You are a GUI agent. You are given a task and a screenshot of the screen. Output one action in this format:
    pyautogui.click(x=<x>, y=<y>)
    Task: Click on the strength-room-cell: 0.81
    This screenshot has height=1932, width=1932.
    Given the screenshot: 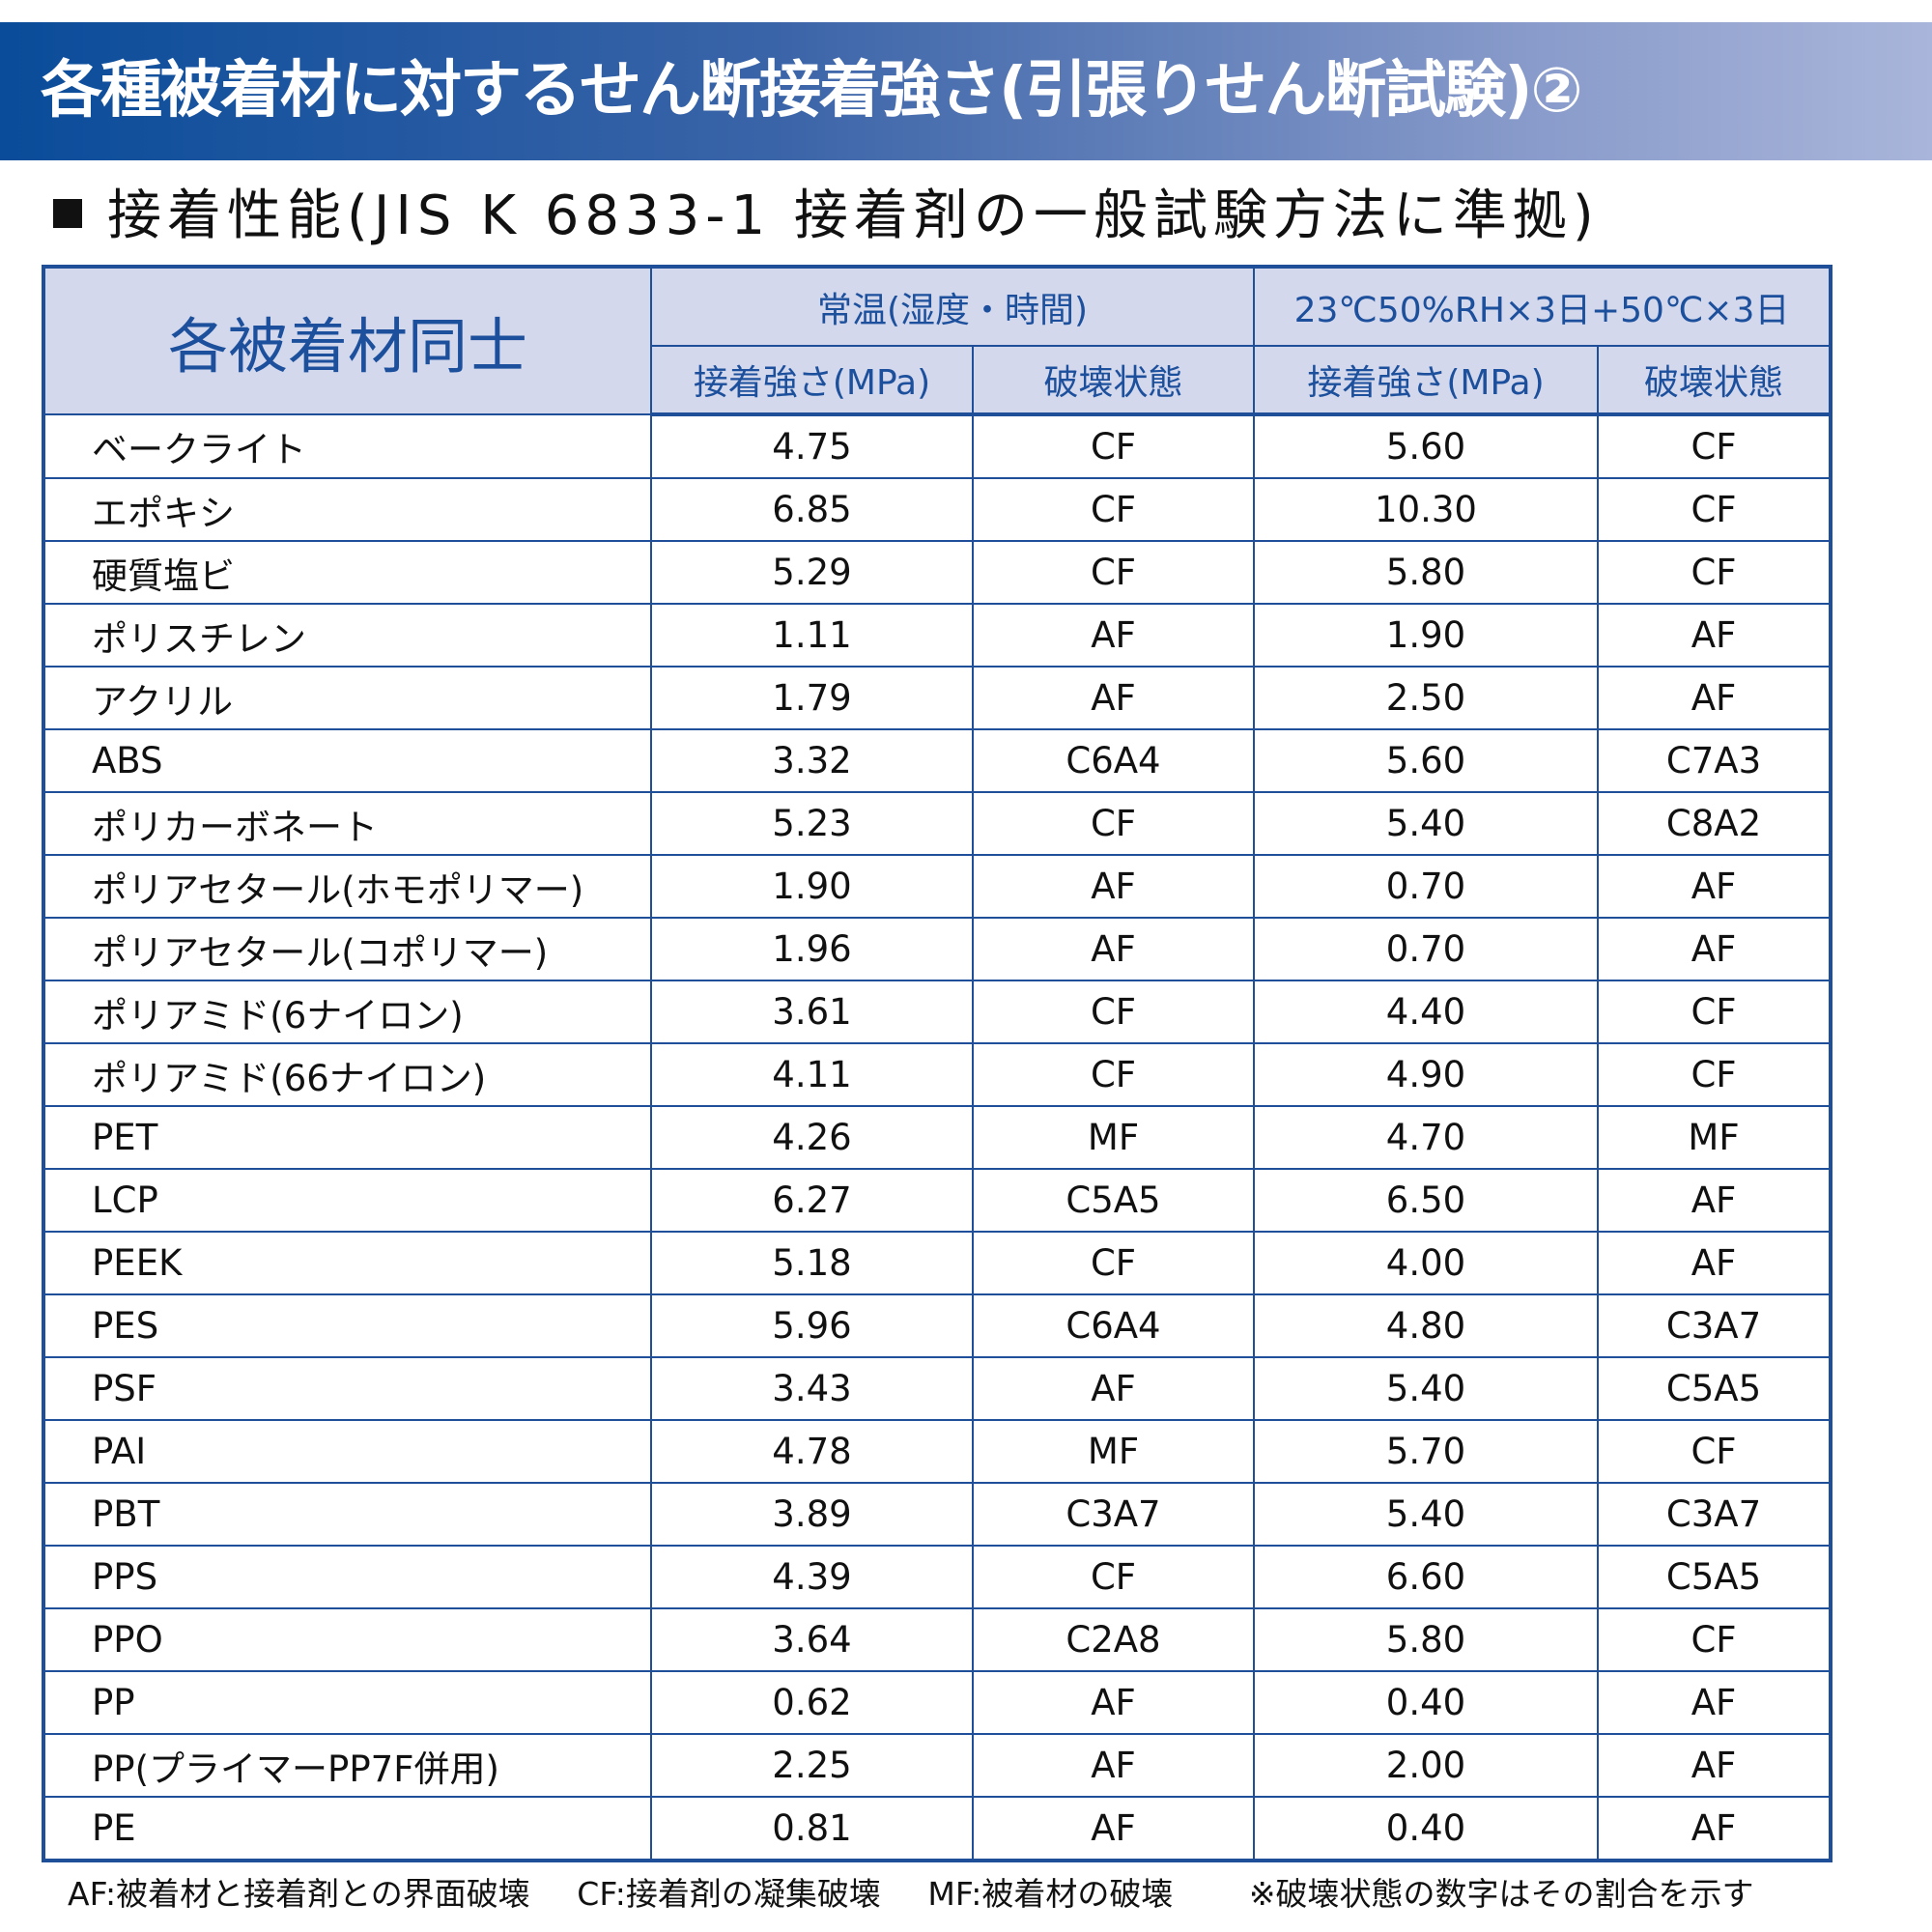 What is the action you would take?
    pyautogui.click(x=812, y=1828)
    